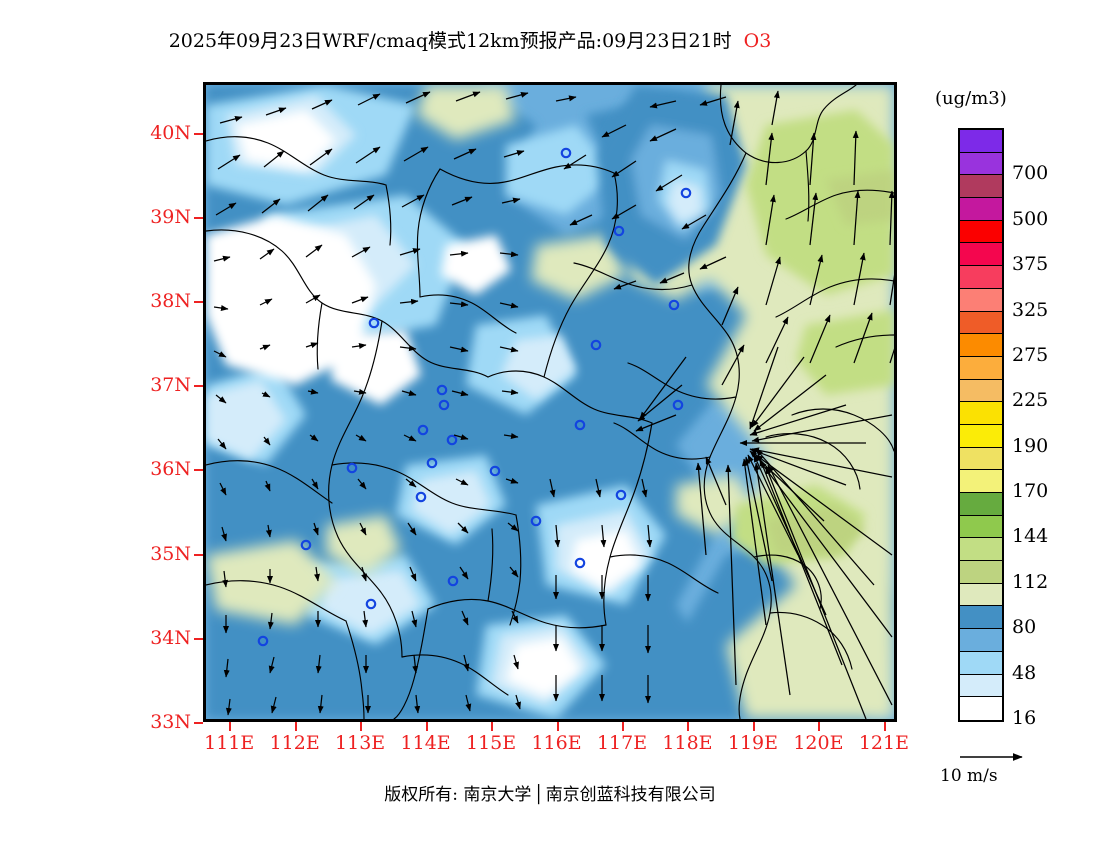  What do you see at coordinates (1030, 309) in the screenshot?
I see `colorbar-tick-label: 325` at bounding box center [1030, 309].